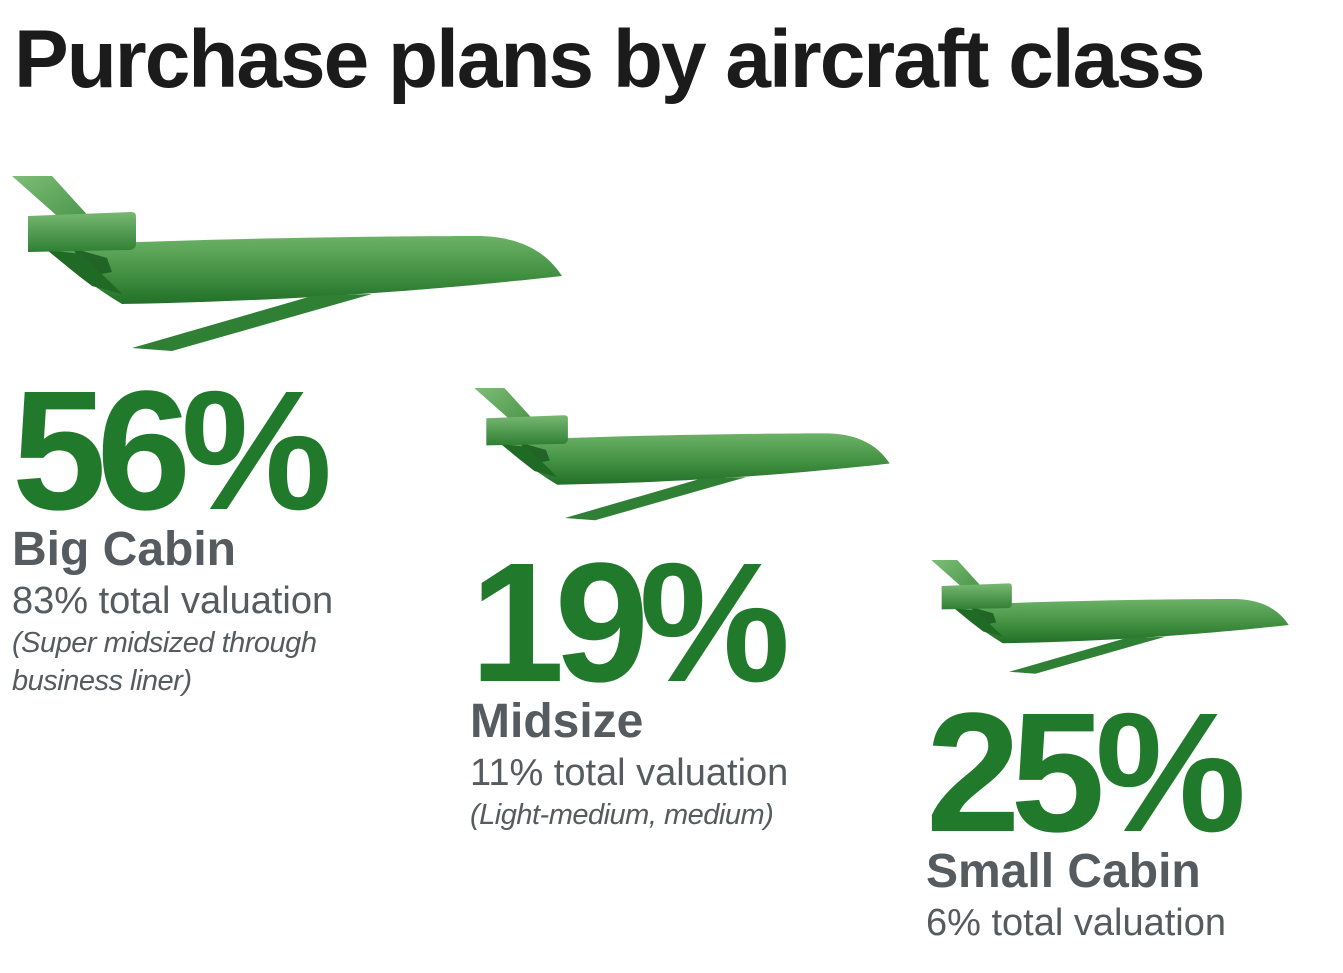  Describe the element at coordinates (164, 643) in the screenshot. I see `big-cabin-note-line-1: (Super midsized through` at that location.